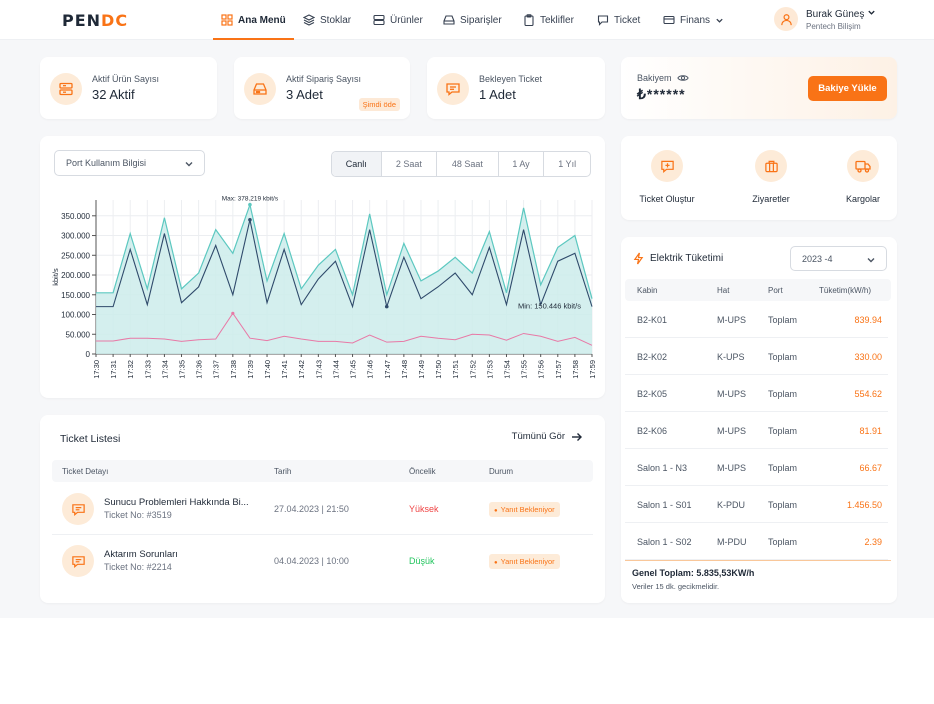 Image resolution: width=934 pixels, height=704 pixels. I want to click on nav-item-finans: Finans, so click(693, 20).